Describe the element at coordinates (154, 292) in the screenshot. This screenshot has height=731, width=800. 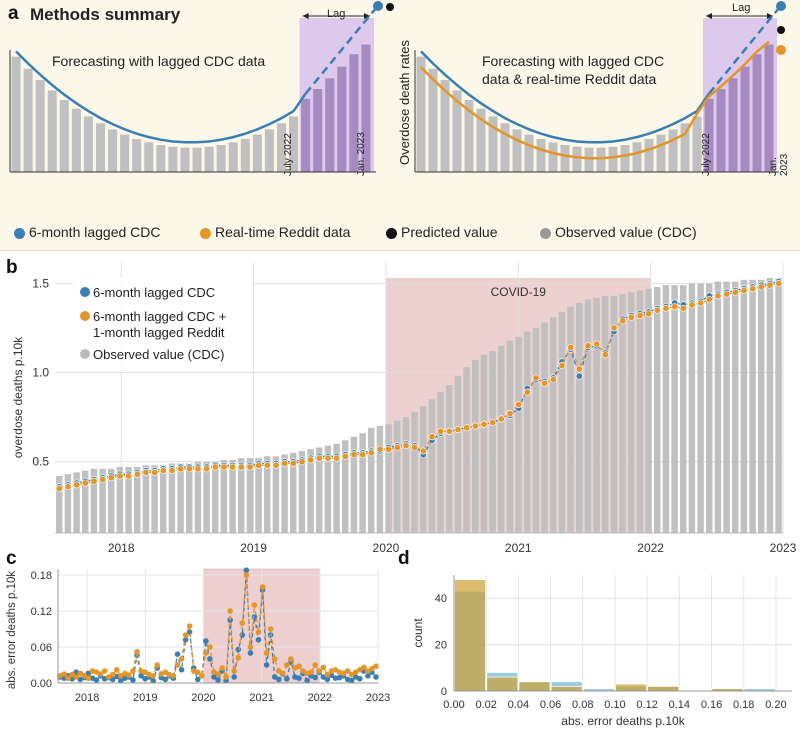
I see `legend-label-cdc: 6-month lagged CDC` at that location.